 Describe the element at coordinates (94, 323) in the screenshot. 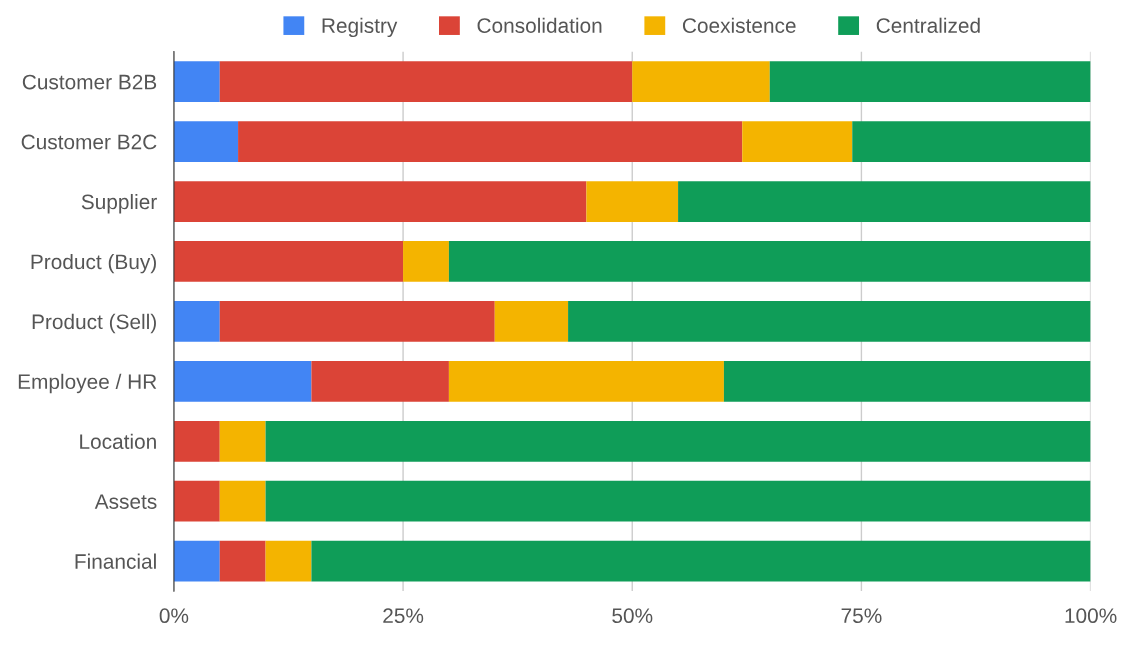

I see `y-tick-label: Product (Sell)` at that location.